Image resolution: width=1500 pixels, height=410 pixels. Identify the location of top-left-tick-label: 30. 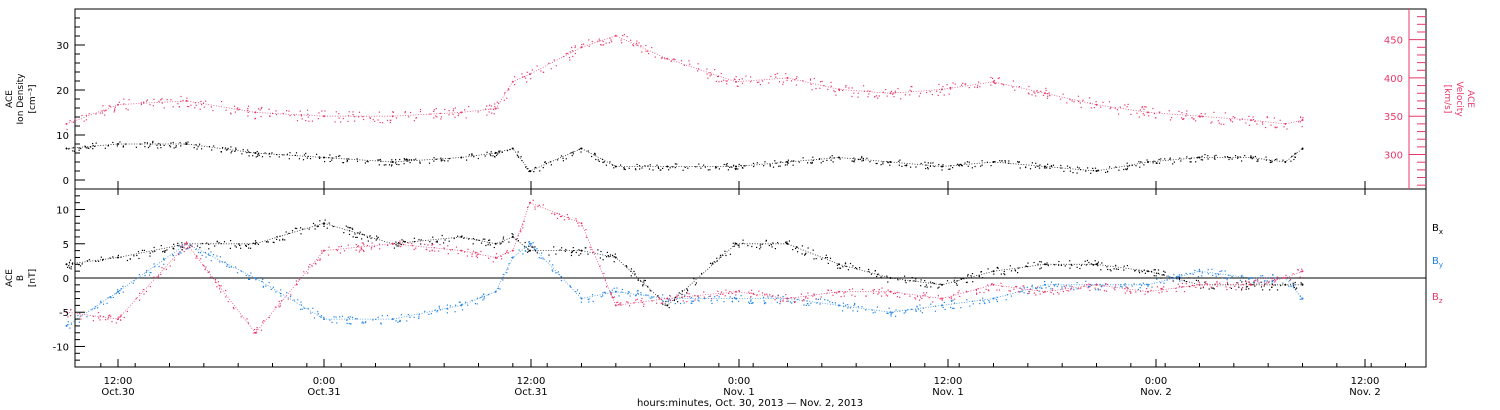
(62, 46).